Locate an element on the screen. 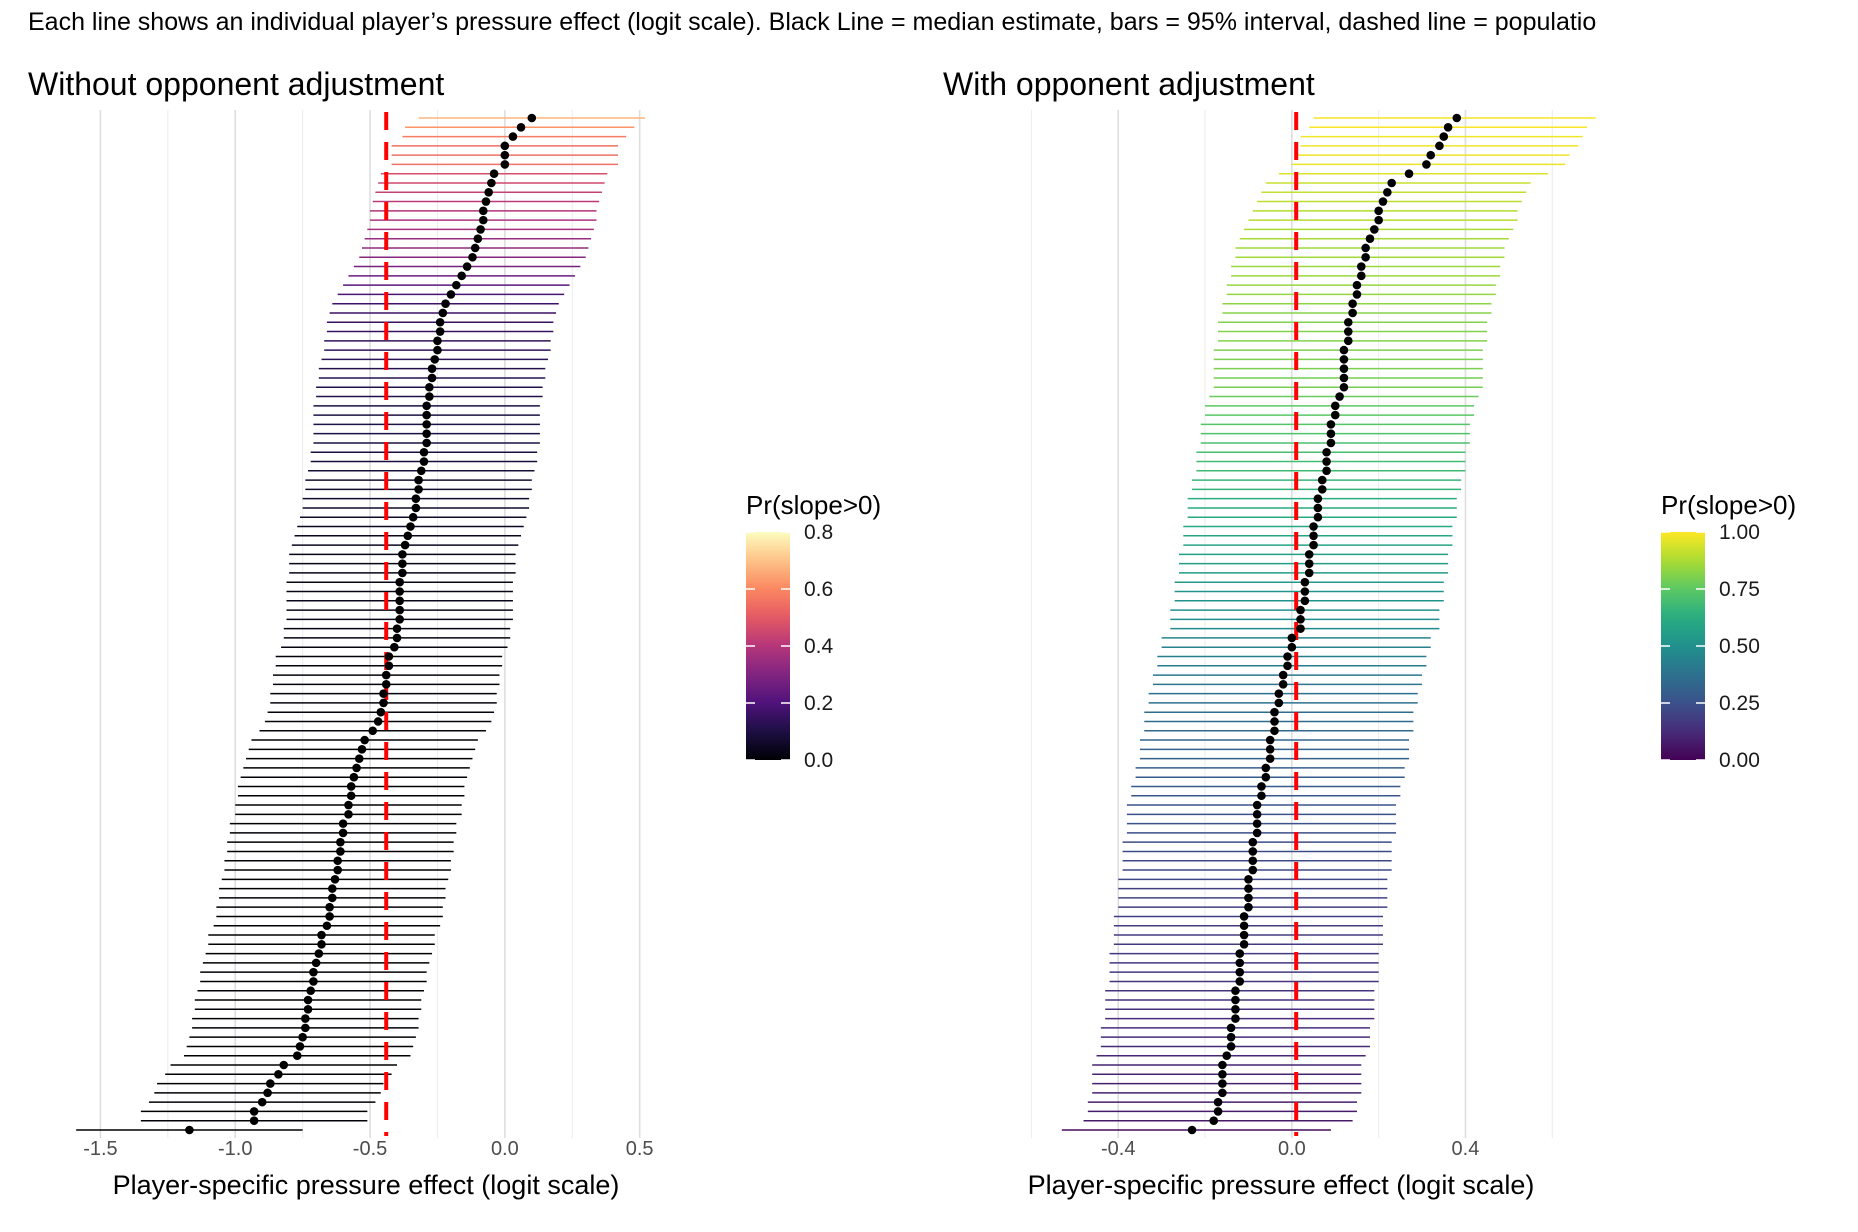  legend-tick-label: 0.25 is located at coordinates (1739, 703).